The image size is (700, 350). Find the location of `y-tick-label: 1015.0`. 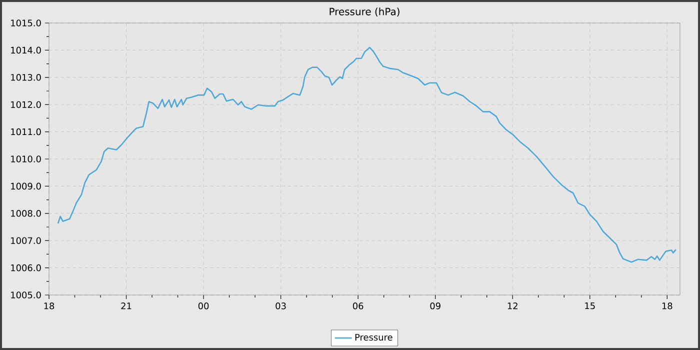

y-tick-label: 1015.0 is located at coordinates (26, 23).